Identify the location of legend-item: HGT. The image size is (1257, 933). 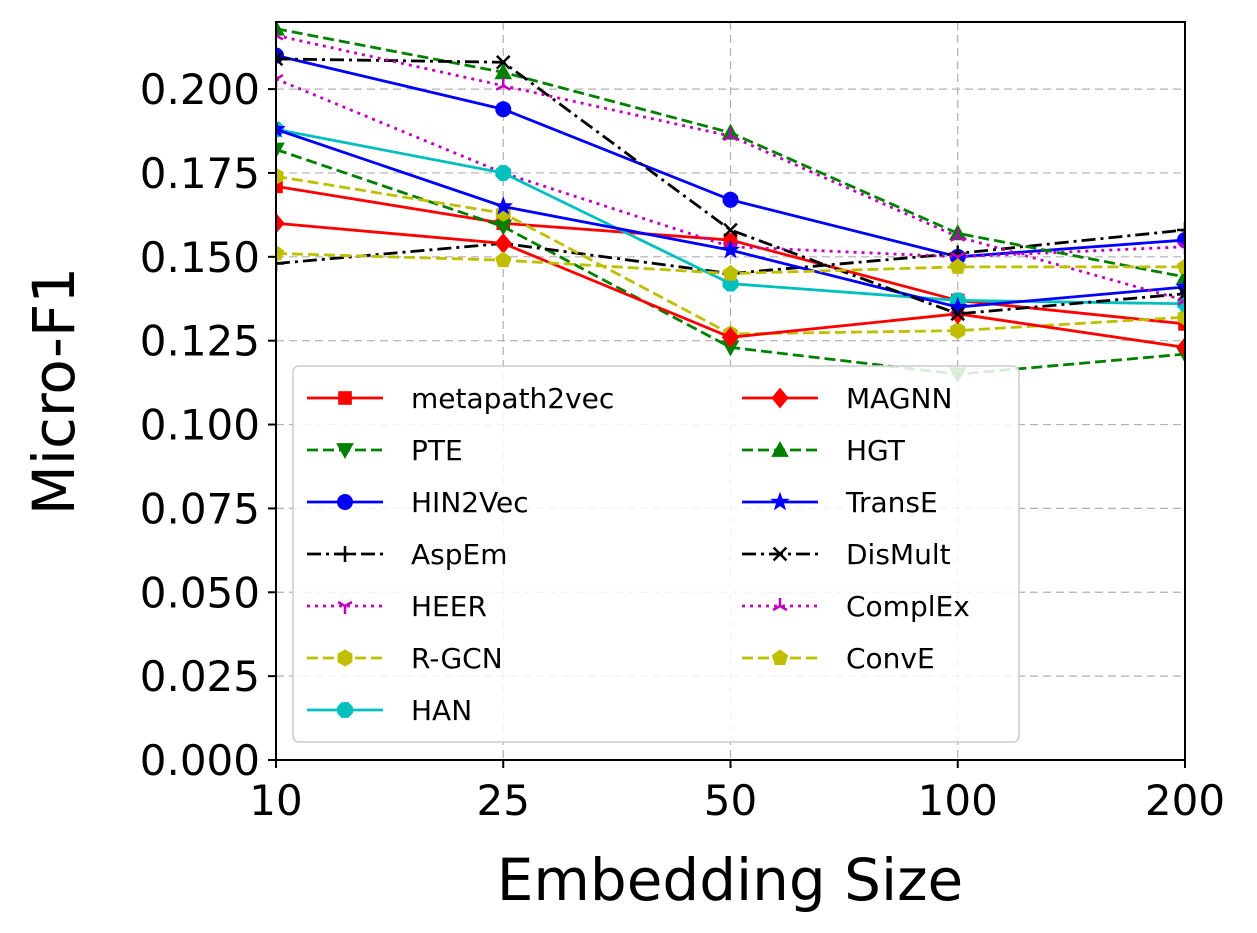
(824, 450).